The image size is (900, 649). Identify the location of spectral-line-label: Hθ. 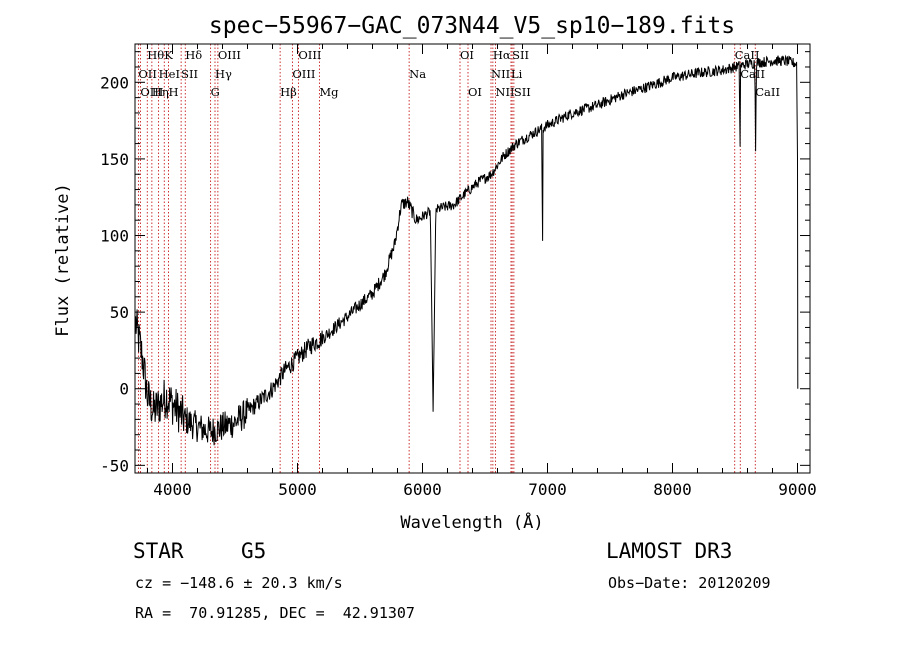
(155, 55).